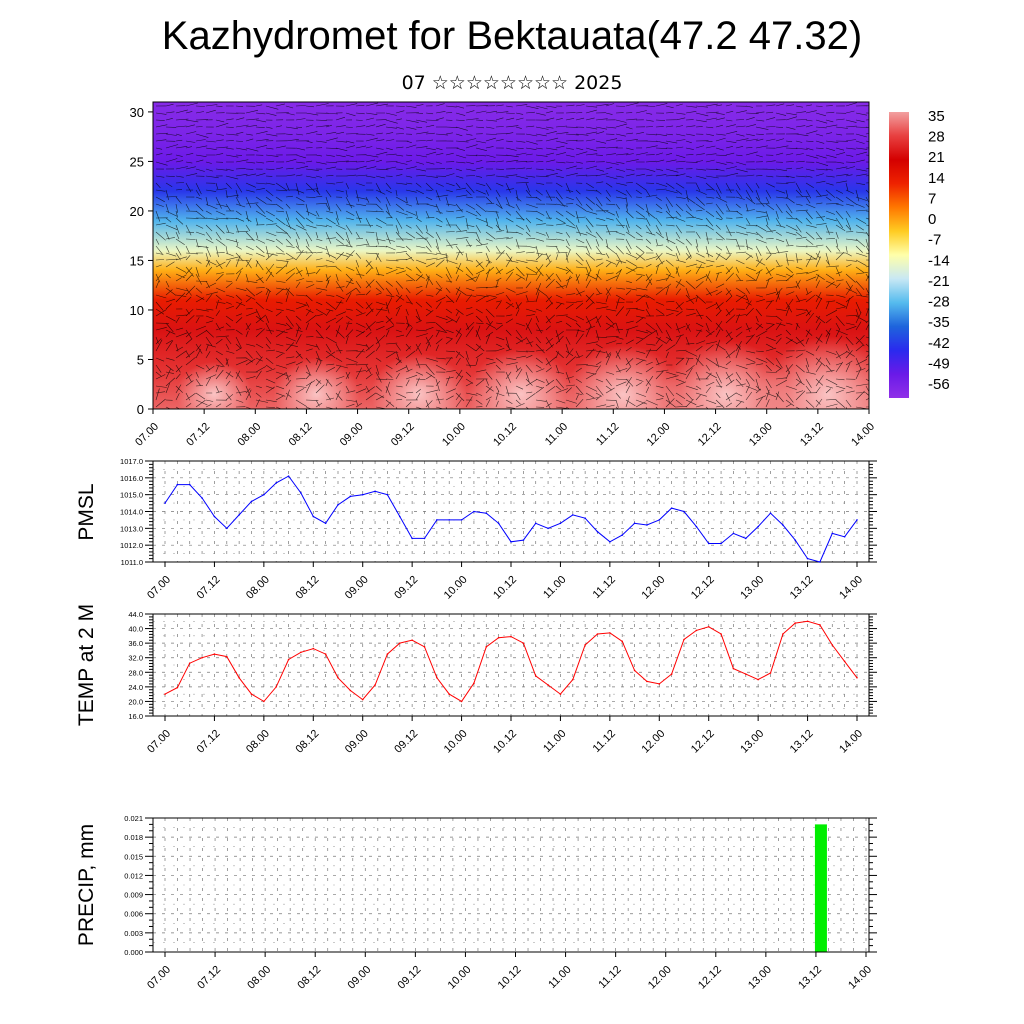  Describe the element at coordinates (86, 665) in the screenshot. I see `y-axis-label: TEMP at 2 M` at that location.